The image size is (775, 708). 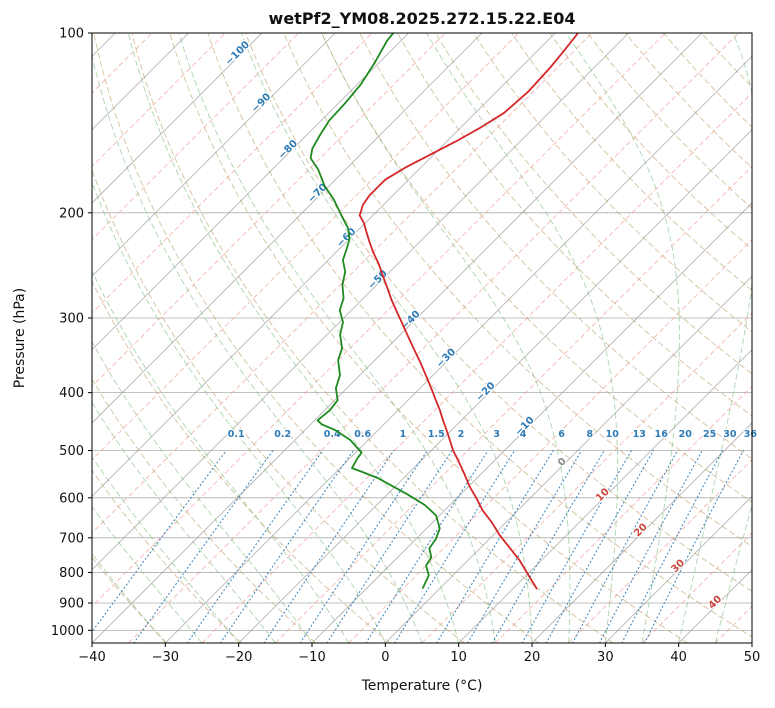 What do you see at coordinates (639, 434) in the screenshot?
I see `mixing-ratio-label: 13` at bounding box center [639, 434].